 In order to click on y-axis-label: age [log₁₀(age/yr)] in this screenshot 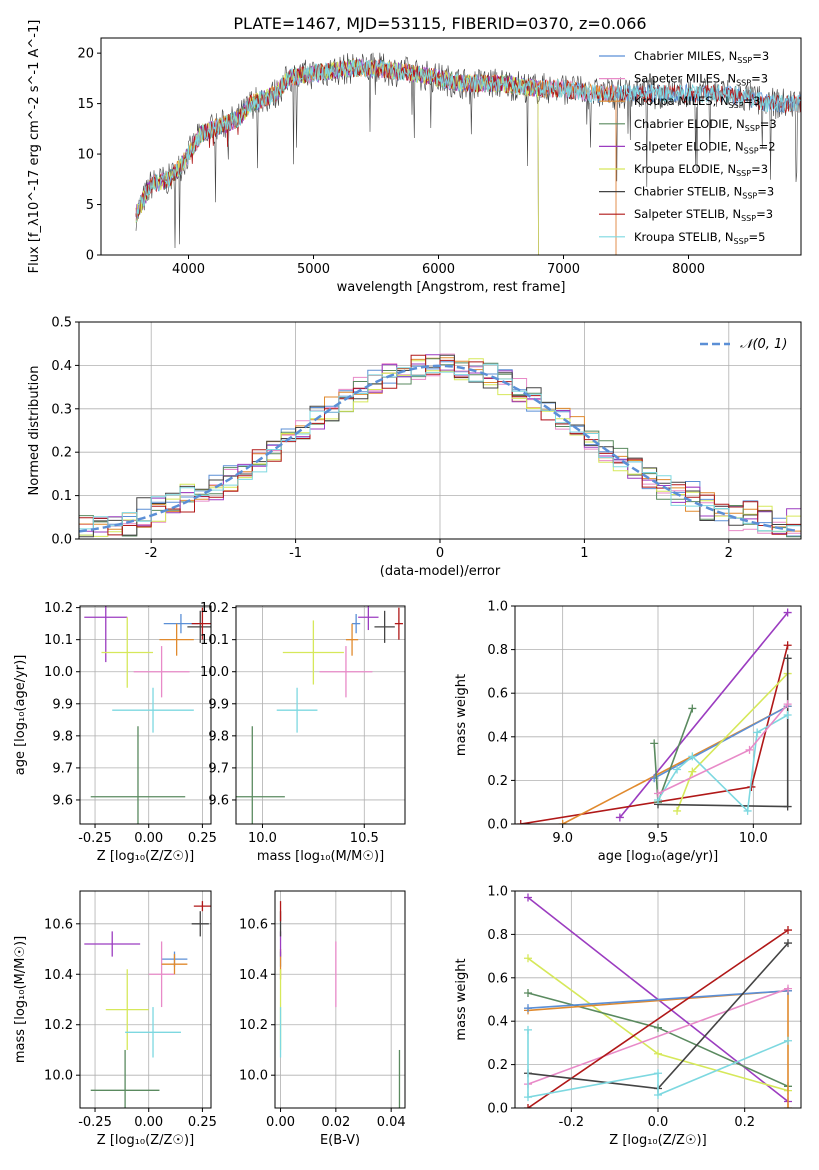, I will do `click(20, 715)`.